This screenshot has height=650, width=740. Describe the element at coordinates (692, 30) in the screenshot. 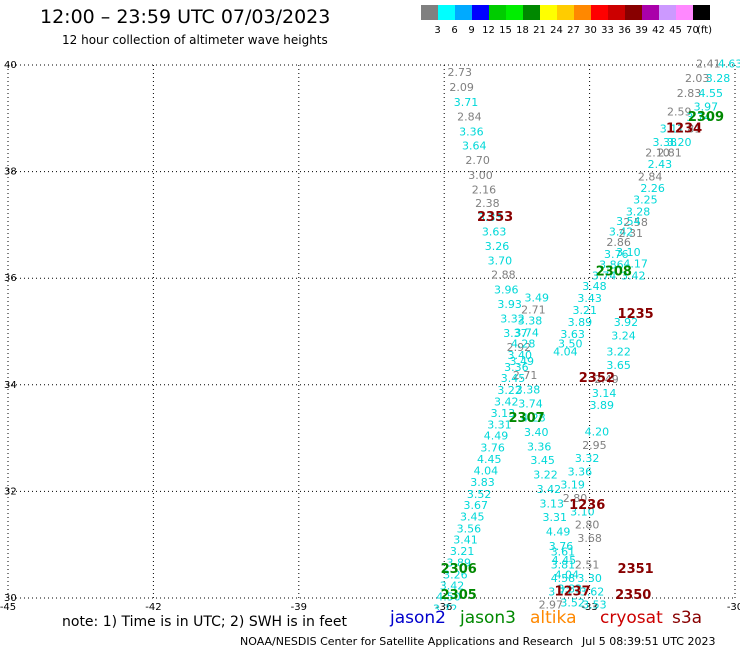

I see `legend-label: 70` at that location.